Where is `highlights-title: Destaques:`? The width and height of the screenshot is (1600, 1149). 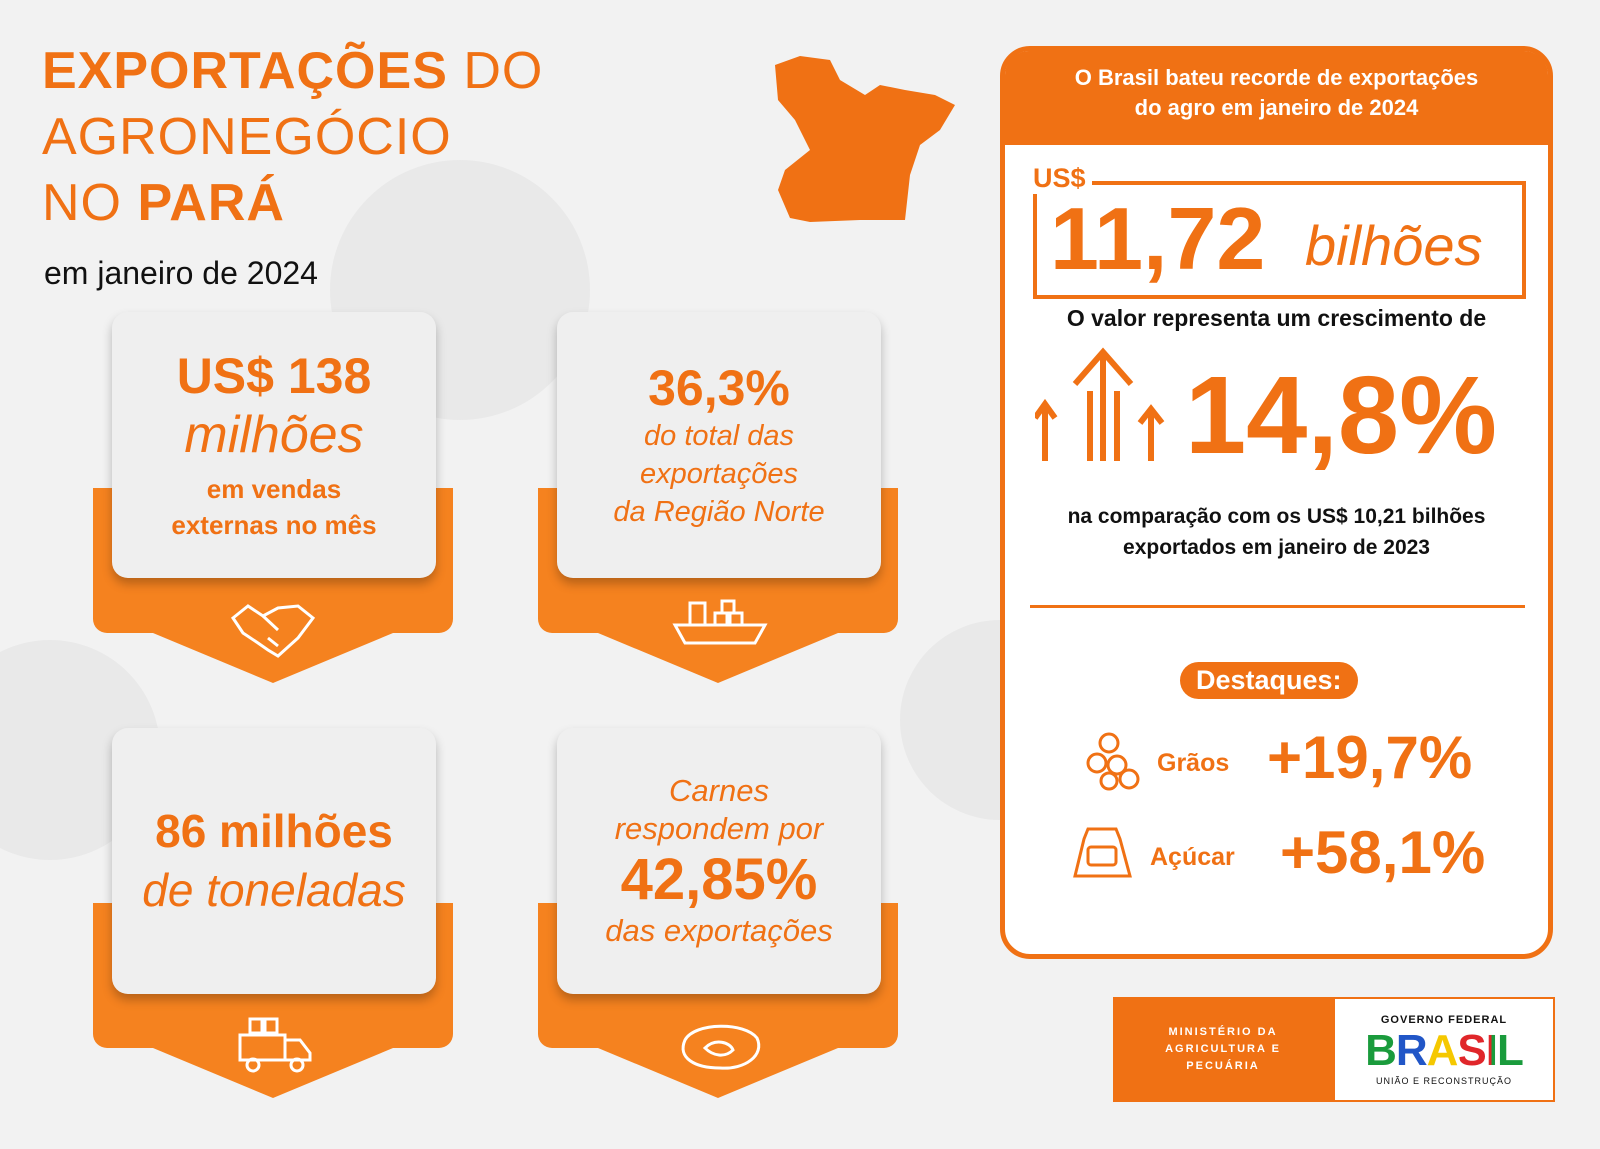 highlights-title: Destaques: is located at coordinates (1269, 680).